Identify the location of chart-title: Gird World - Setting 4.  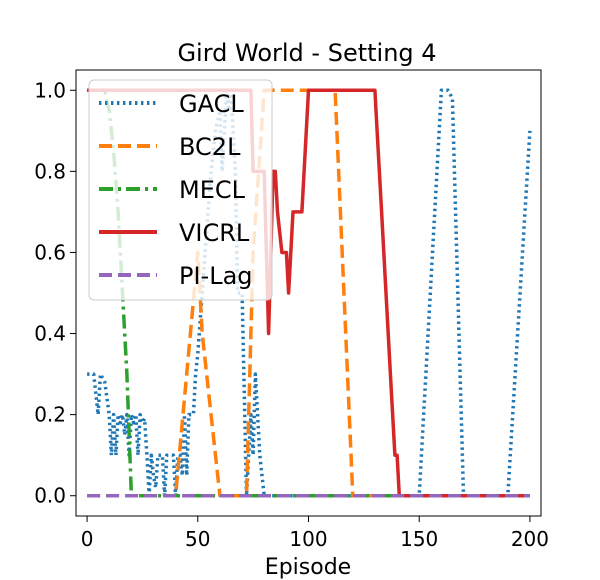
(306, 53).